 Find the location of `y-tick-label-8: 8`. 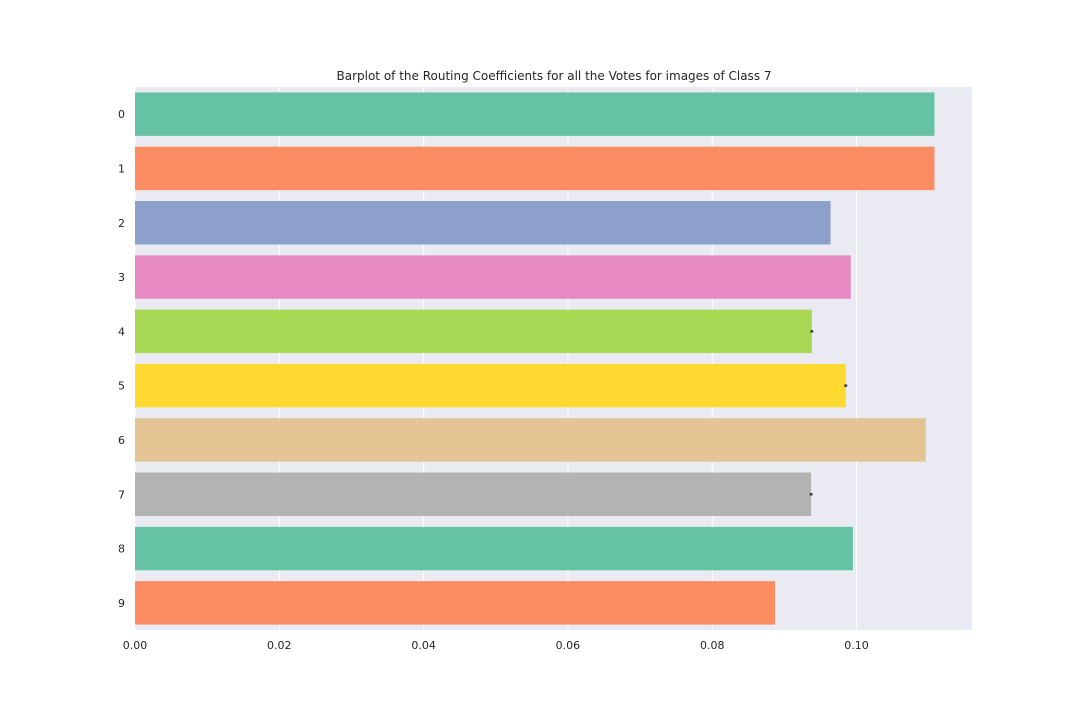

y-tick-label-8: 8 is located at coordinates (121, 549).